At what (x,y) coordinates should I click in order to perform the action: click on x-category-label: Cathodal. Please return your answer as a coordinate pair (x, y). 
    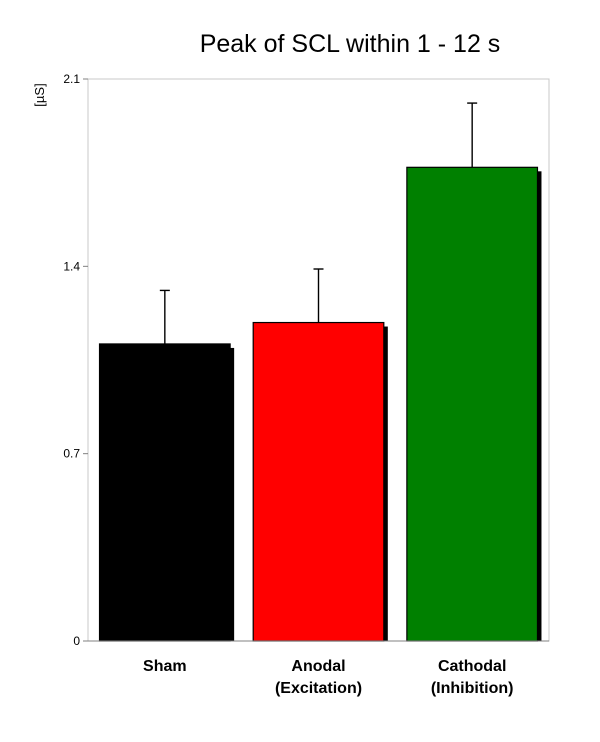
    Looking at the image, I should click on (472, 666).